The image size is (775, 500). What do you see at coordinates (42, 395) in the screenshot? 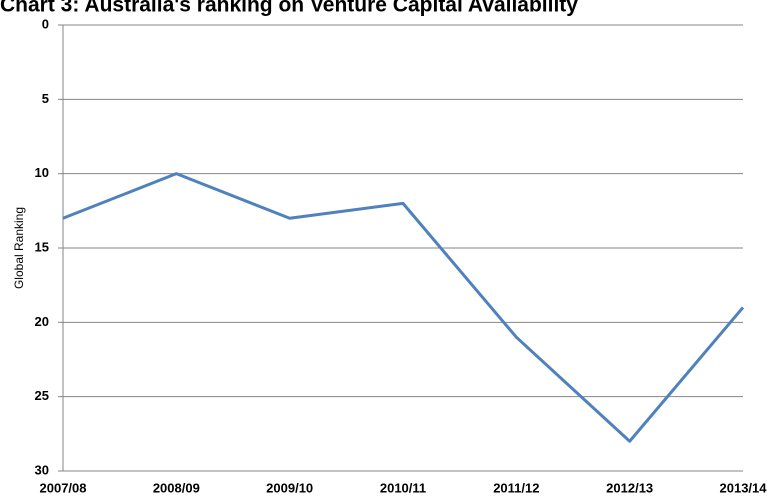
I see `y-tick-label: 25` at bounding box center [42, 395].